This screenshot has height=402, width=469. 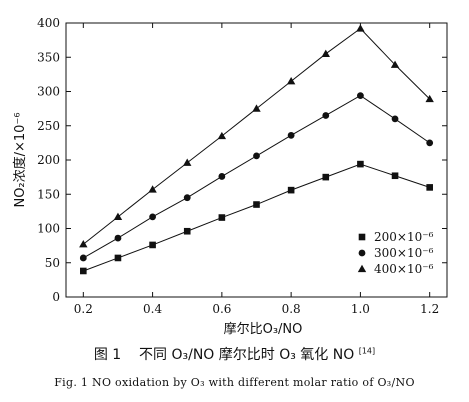 What do you see at coordinates (263, 329) in the screenshot?
I see `x-axis-title: 摩尔比O₃/NO` at bounding box center [263, 329].